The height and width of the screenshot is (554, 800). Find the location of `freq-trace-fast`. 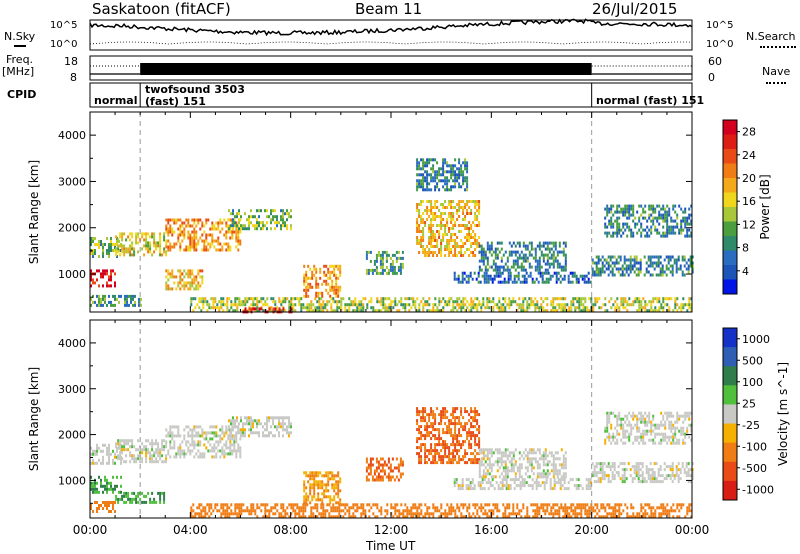

freq-trace-fast is located at coordinates (366, 69).